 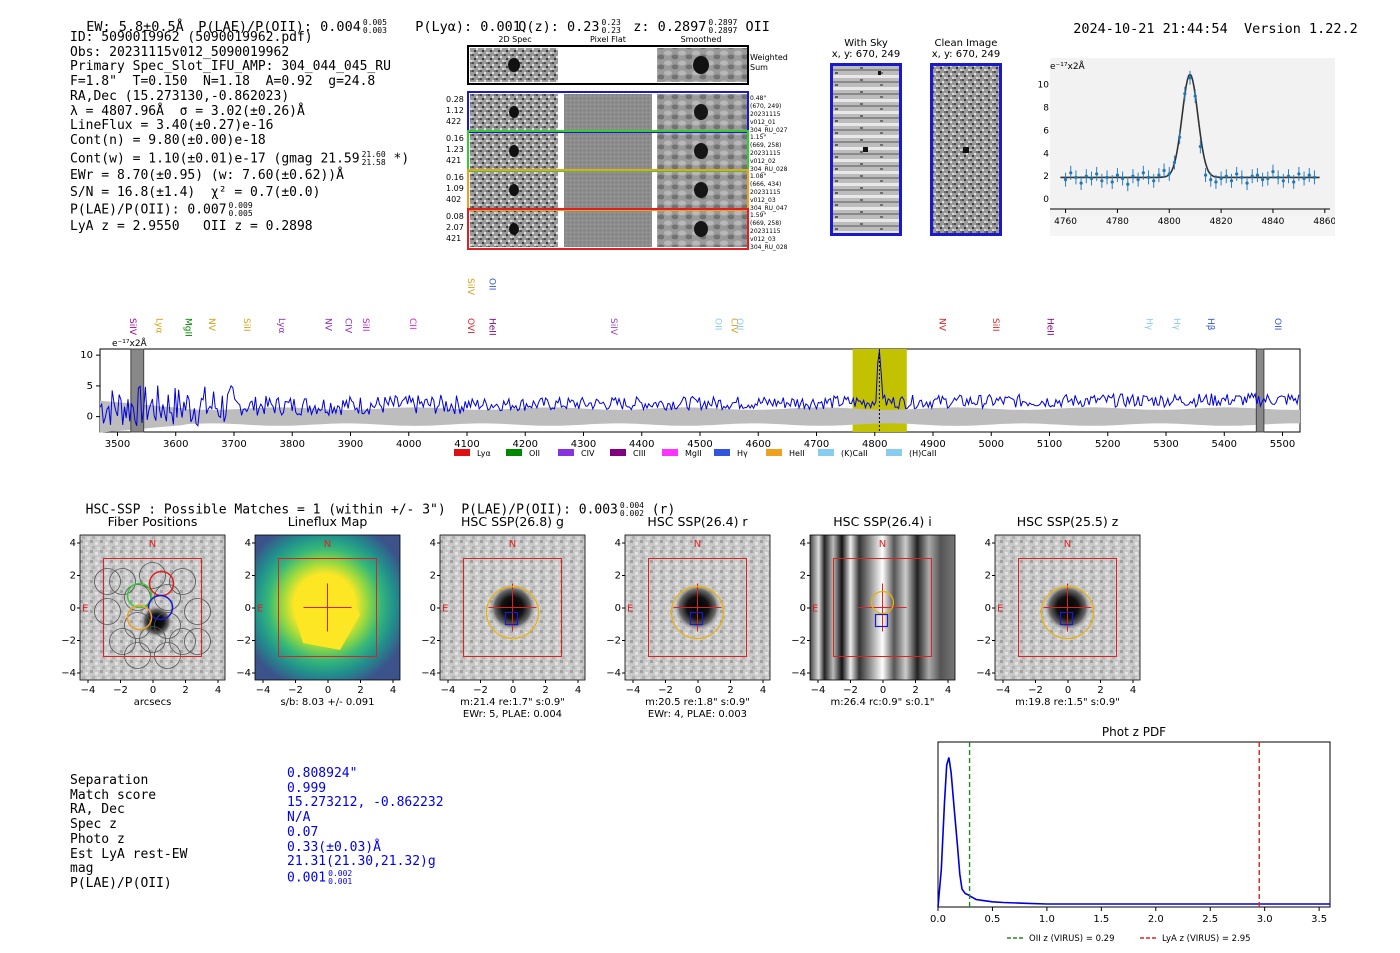 I want to click on cutout-left-label: 421, so click(x=453, y=160).